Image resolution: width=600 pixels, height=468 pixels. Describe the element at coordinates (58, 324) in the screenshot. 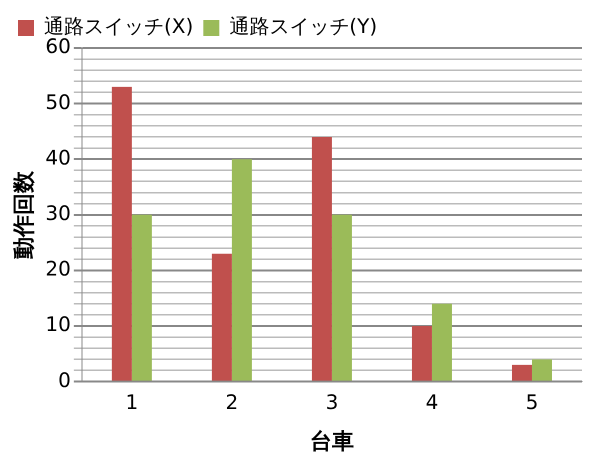

I see `y-tick-label: 10` at that location.